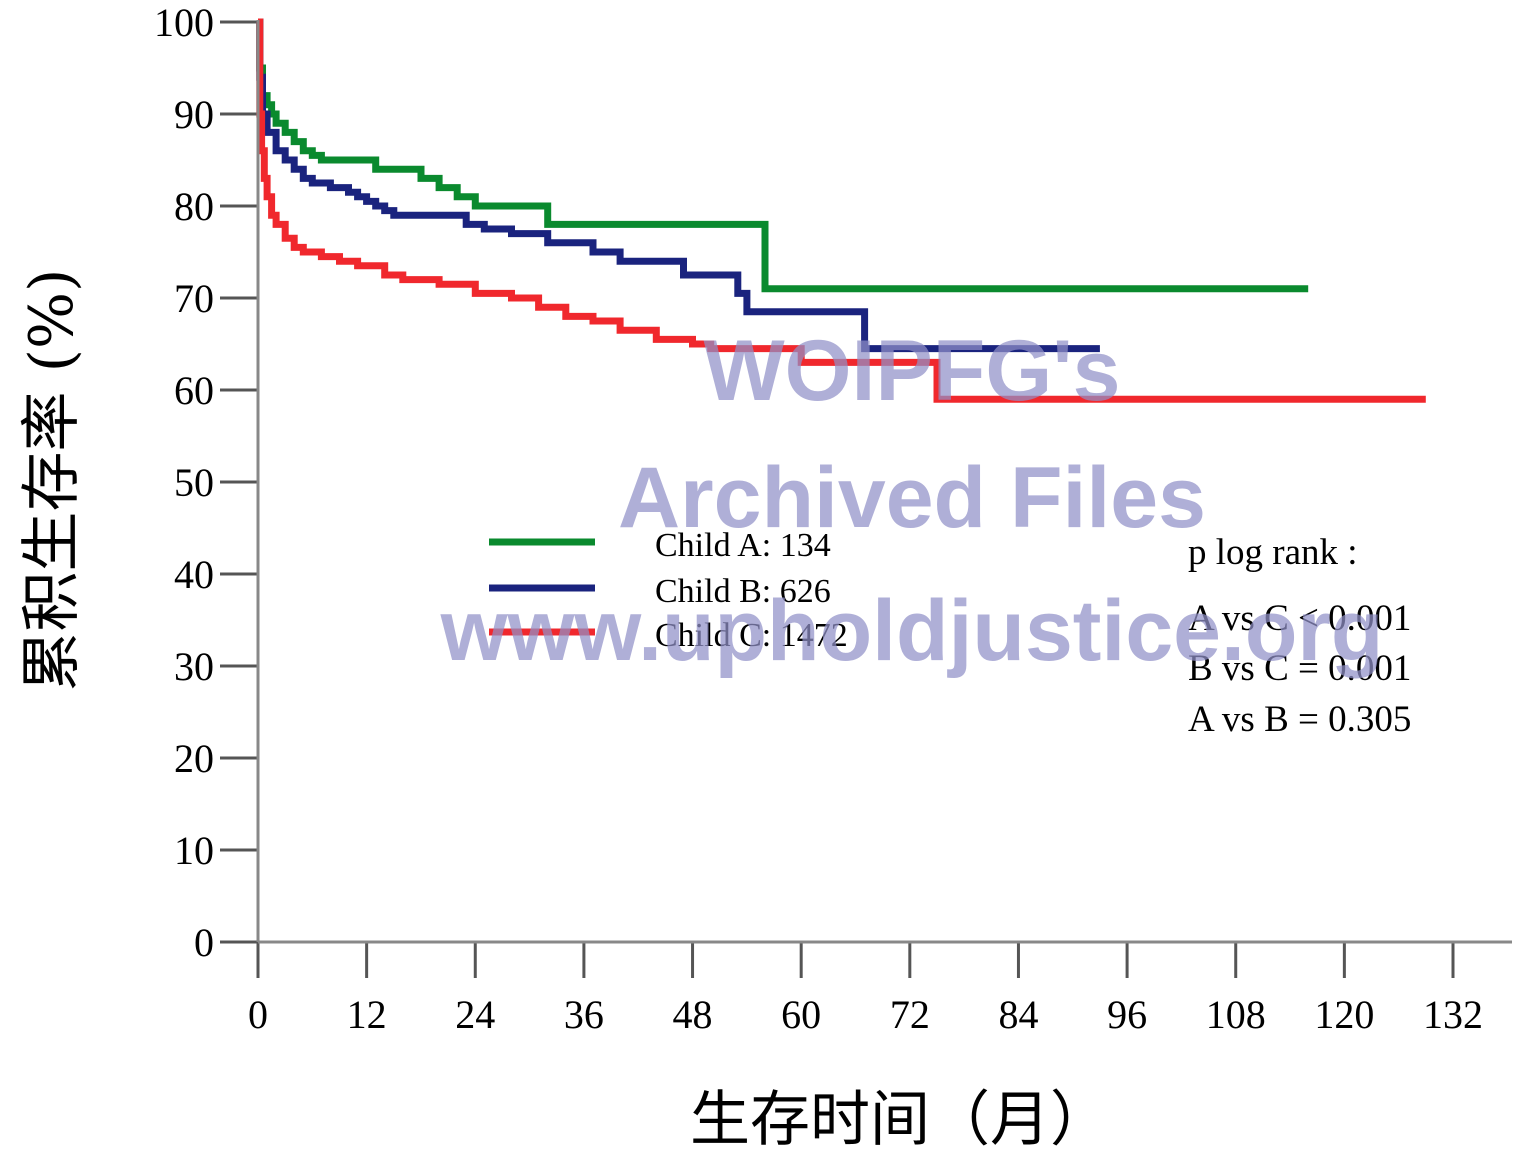  I want to click on legend-label-2: Child B: 626, so click(743, 591).